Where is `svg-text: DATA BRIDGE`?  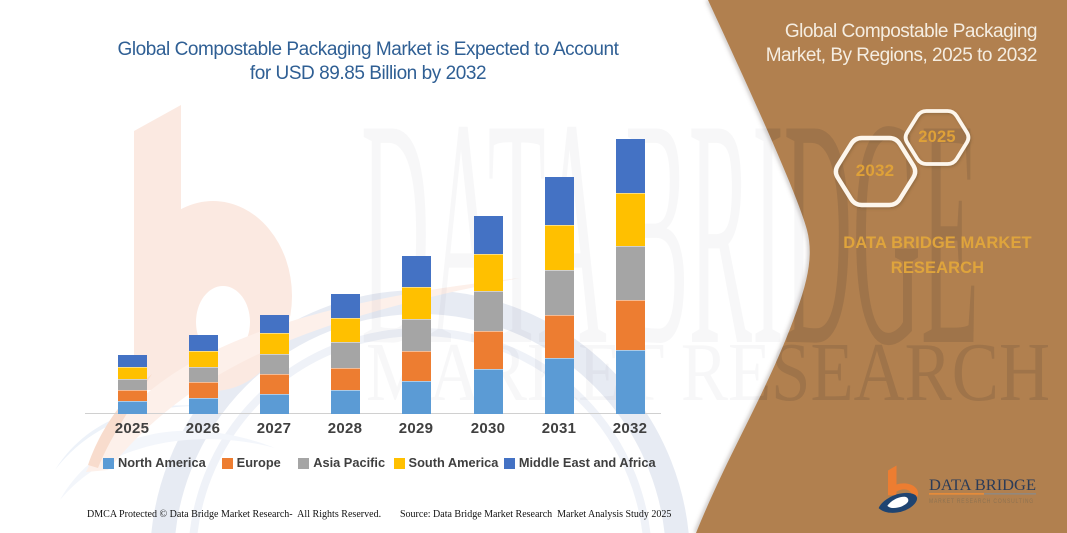
svg-text: DATA BRIDGE is located at coordinates (982, 485).